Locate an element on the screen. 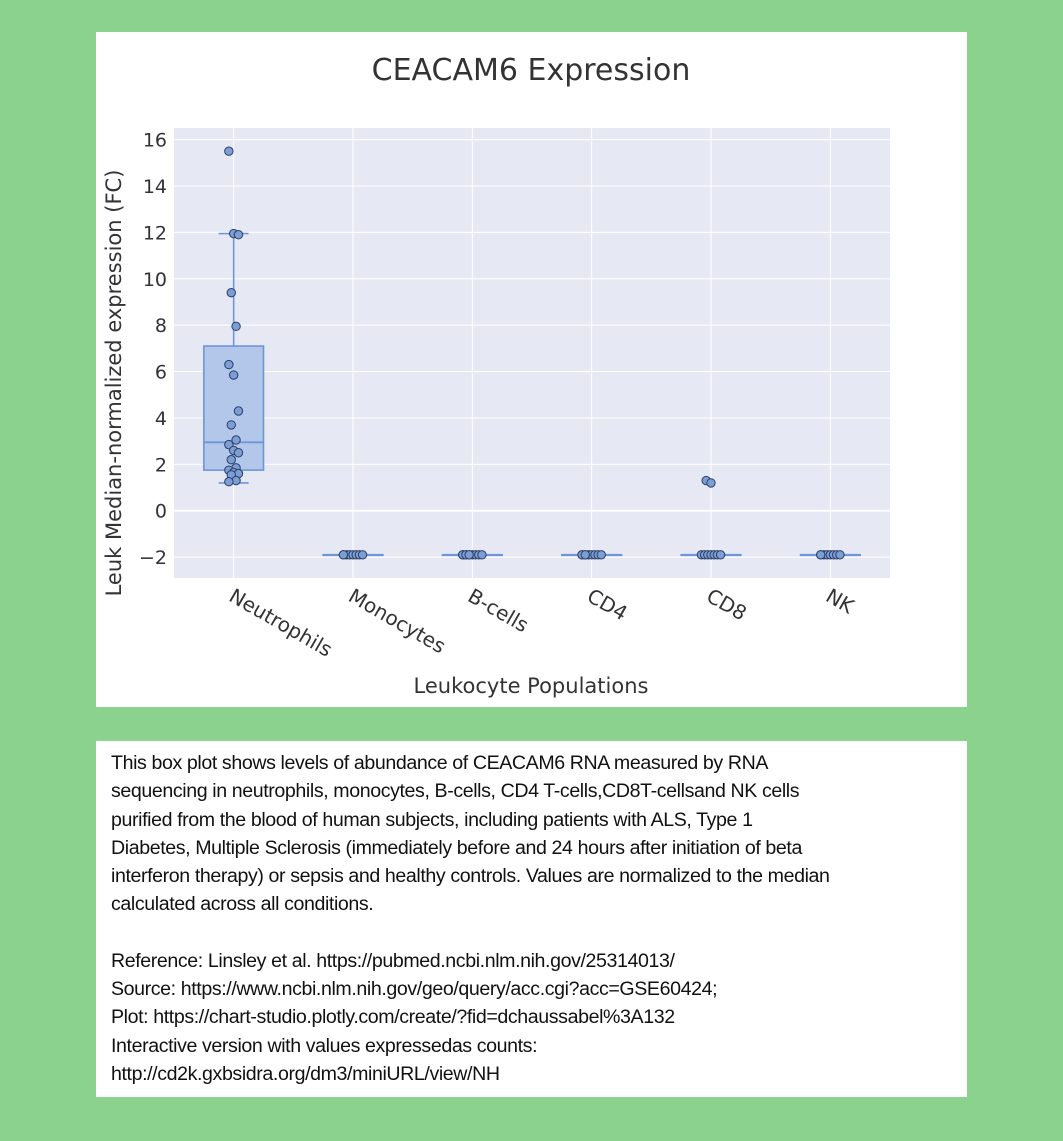 This screenshot has width=1063, height=1141. box-cd8 is located at coordinates (711, 517).